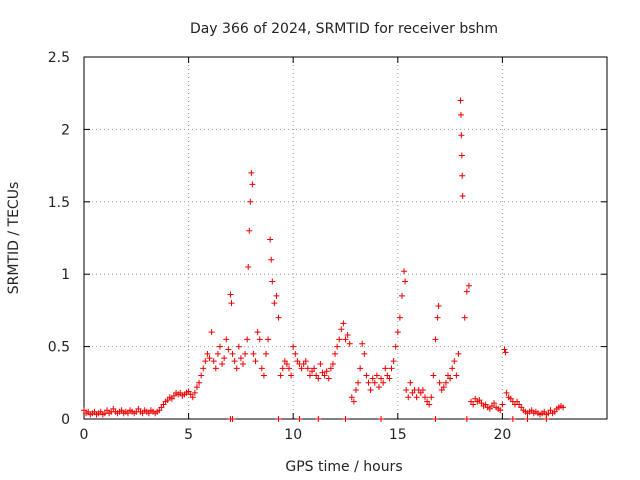  I want to click on y-tick-label: 0.5, so click(59, 348).